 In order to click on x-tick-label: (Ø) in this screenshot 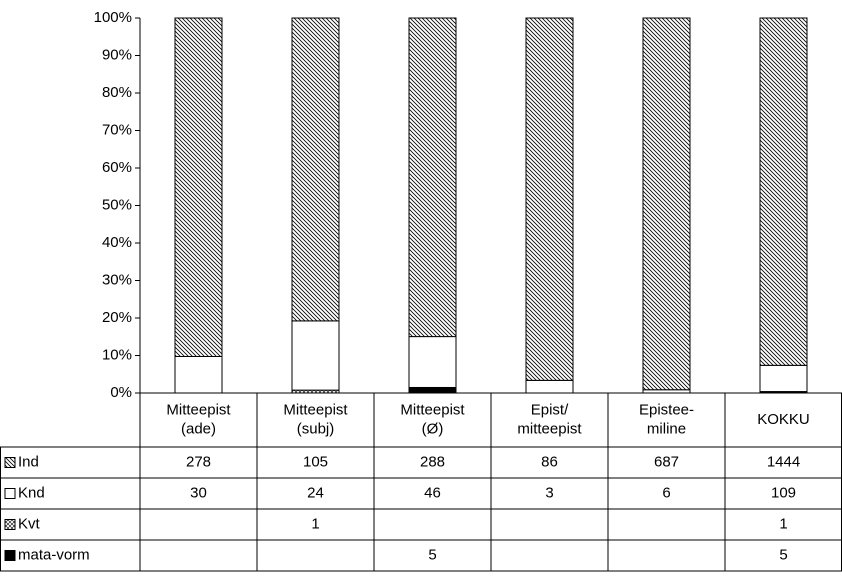, I will do `click(433, 428)`.